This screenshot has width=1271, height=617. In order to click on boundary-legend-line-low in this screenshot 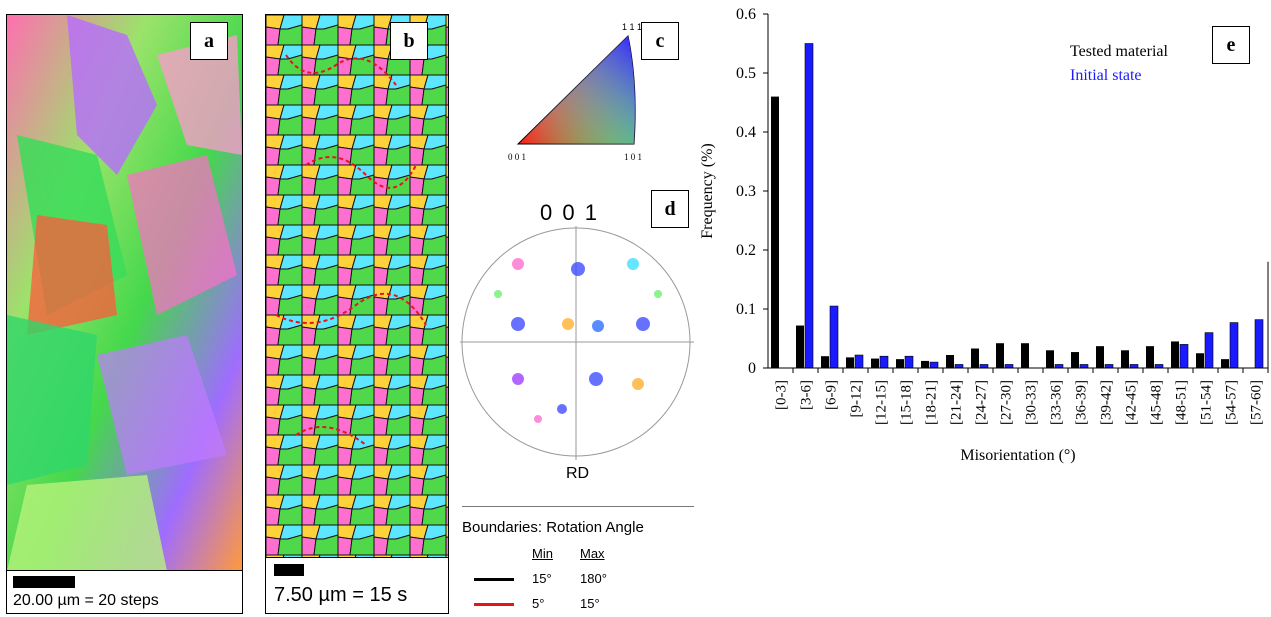, I will do `click(494, 604)`.